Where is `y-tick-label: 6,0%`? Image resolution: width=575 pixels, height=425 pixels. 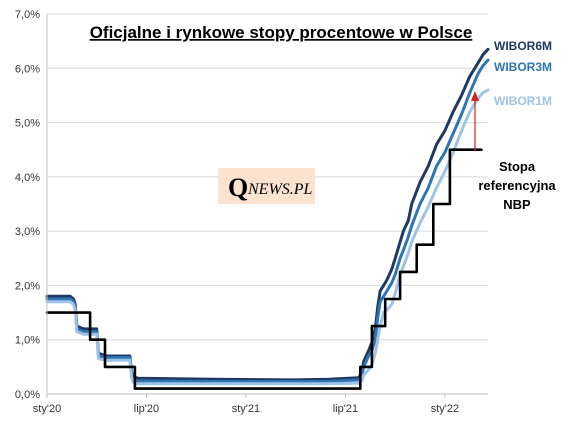
y-tick-label: 6,0% is located at coordinates (27, 69).